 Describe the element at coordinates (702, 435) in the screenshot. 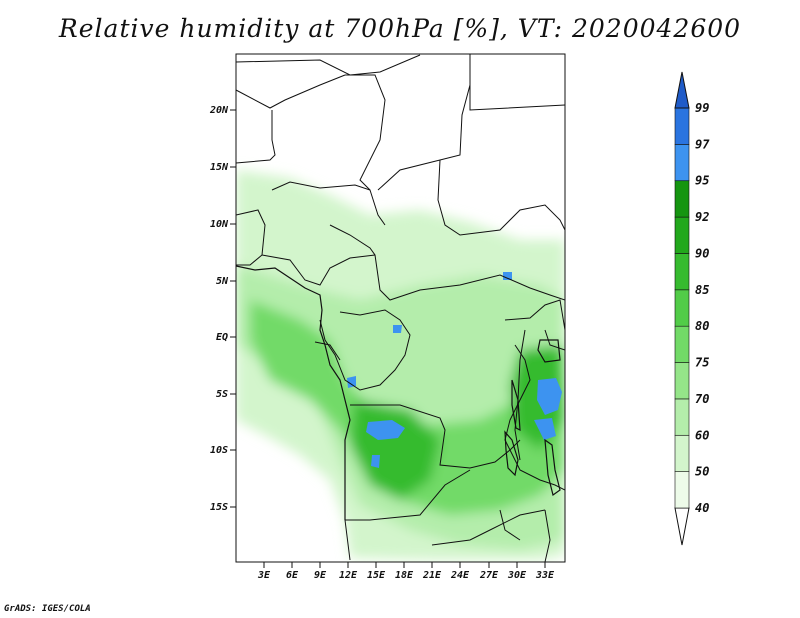

I see `colorbar-label: 60` at that location.